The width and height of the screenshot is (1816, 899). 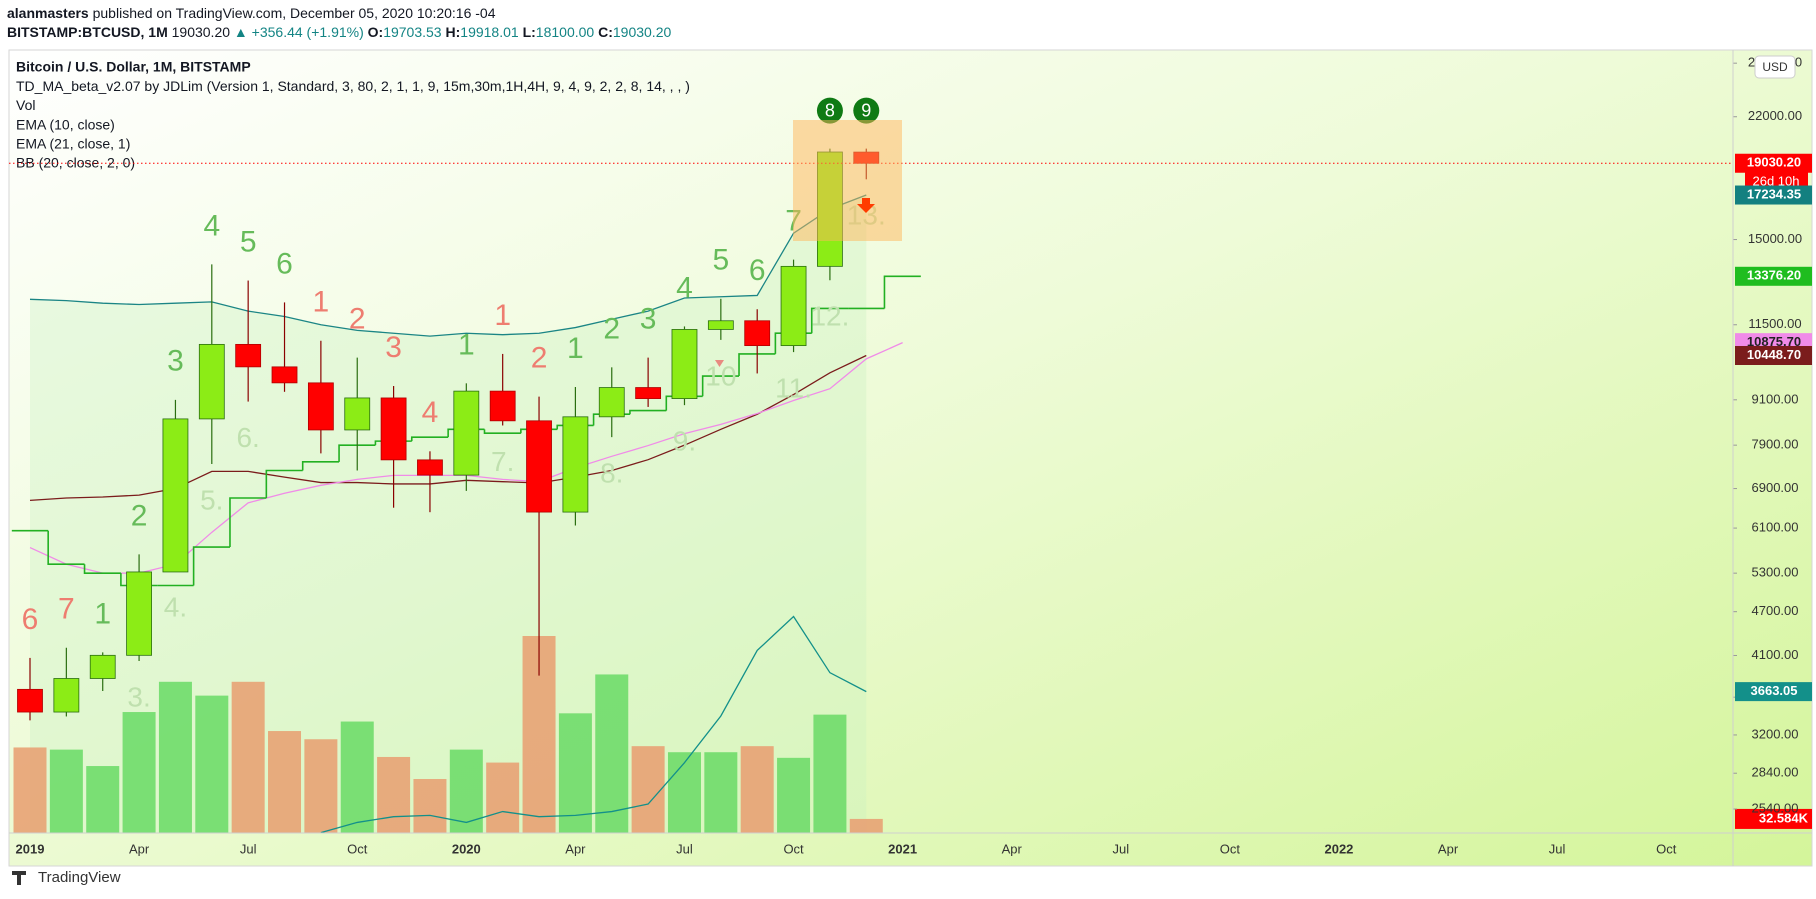 I want to click on change: ▲ +356.44 (+1.91%), so click(x=298, y=32).